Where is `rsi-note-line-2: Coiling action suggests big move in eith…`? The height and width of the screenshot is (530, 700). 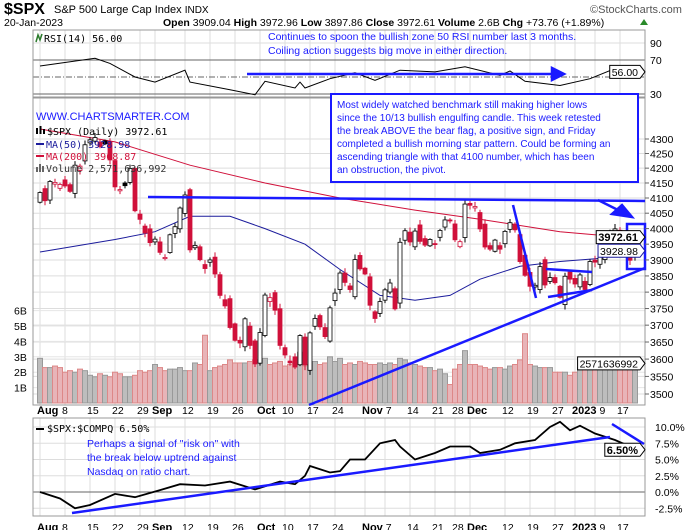 rsi-note-line-2: Coiling action suggests big move in eith… is located at coordinates (387, 51).